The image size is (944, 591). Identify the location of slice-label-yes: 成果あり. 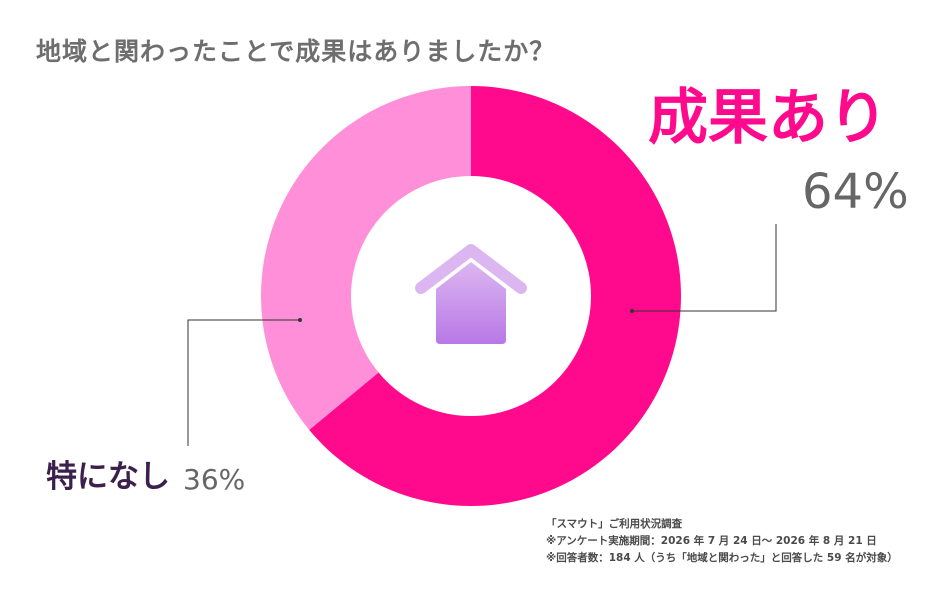
(768, 118).